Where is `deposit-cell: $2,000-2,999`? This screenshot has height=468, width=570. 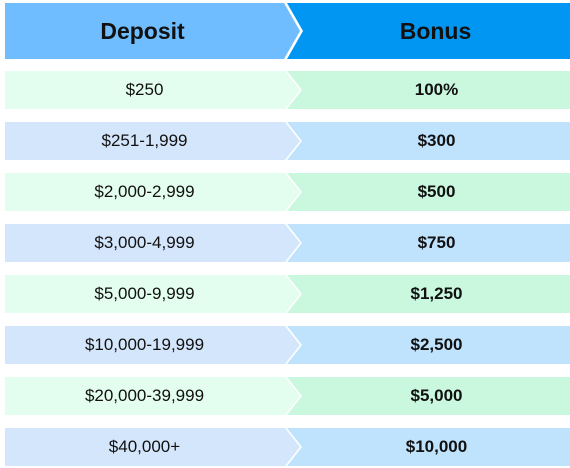
deposit-cell: $2,000-2,999 is located at coordinates (152, 192).